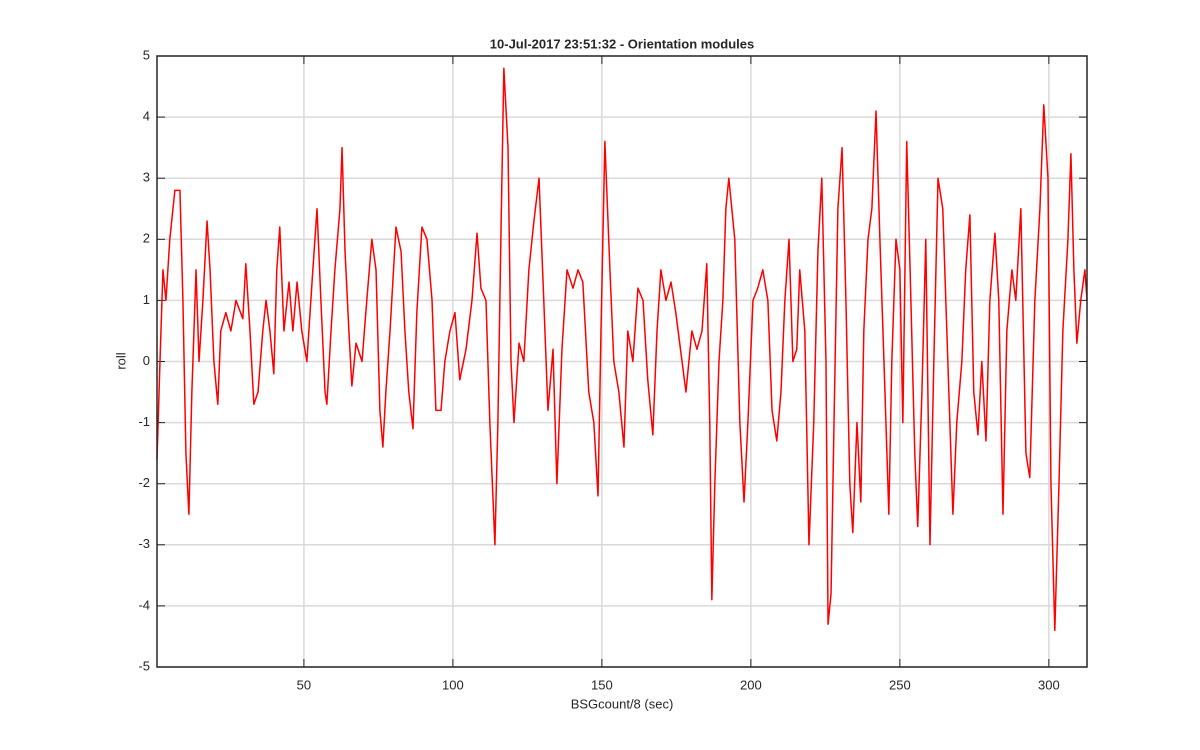 The height and width of the screenshot is (750, 1200). Describe the element at coordinates (144, 604) in the screenshot. I see `y-tick-label: -4` at that location.